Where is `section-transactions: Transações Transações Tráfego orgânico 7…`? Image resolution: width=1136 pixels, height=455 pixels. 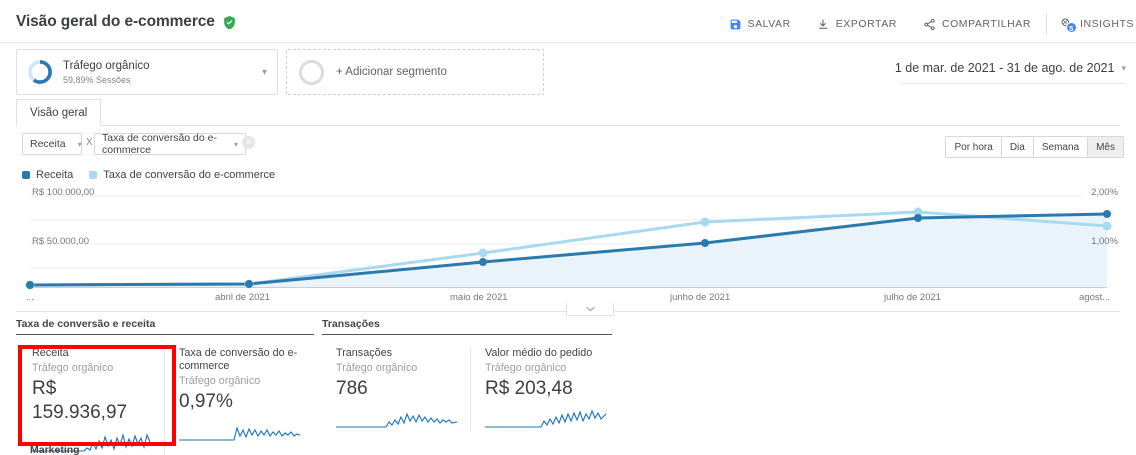
section-transactions: Transações Transações Tráfego orgânico 7… is located at coordinates (467, 374).